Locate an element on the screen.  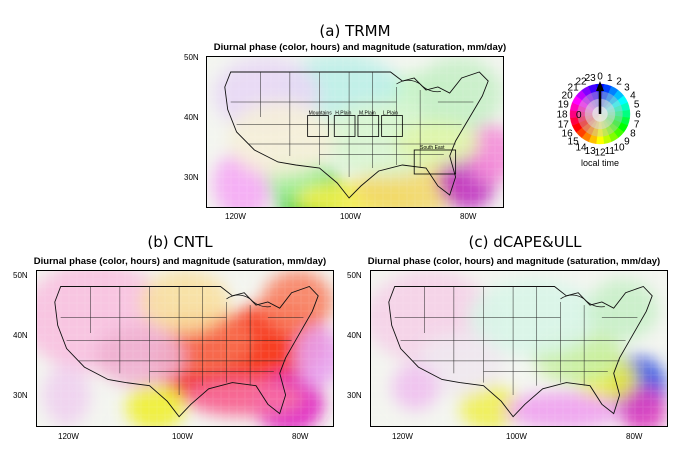
region-label: M.Plain is located at coordinates (367, 114).